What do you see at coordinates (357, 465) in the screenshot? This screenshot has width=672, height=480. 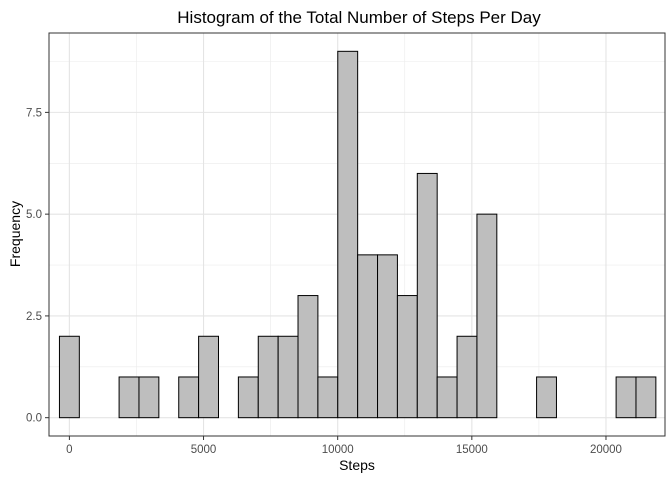 I see `x-axis-title: Steps` at bounding box center [357, 465].